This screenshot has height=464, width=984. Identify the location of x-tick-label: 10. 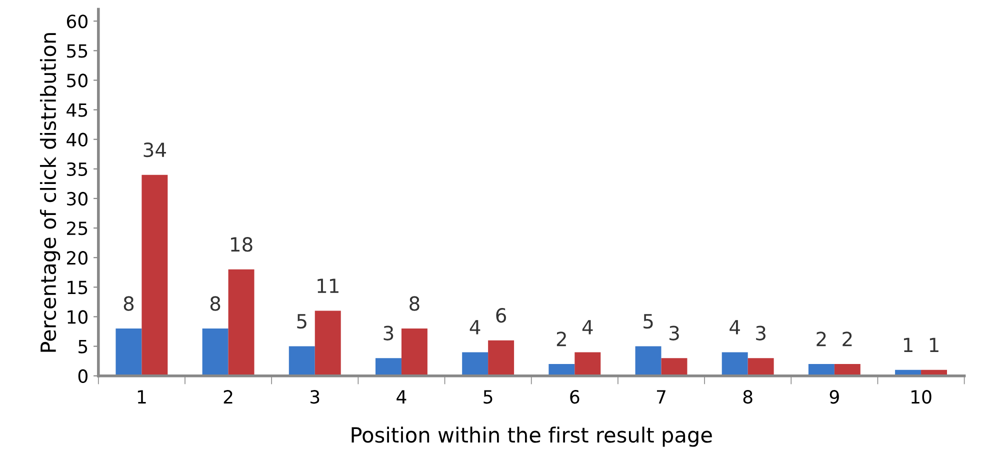
(922, 397).